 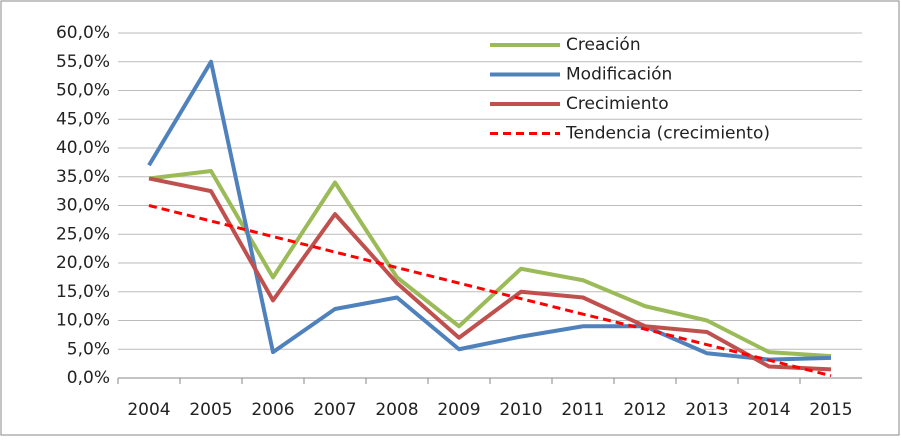 What do you see at coordinates (458, 410) in the screenshot?
I see `x-tick-label: 2009` at bounding box center [458, 410].